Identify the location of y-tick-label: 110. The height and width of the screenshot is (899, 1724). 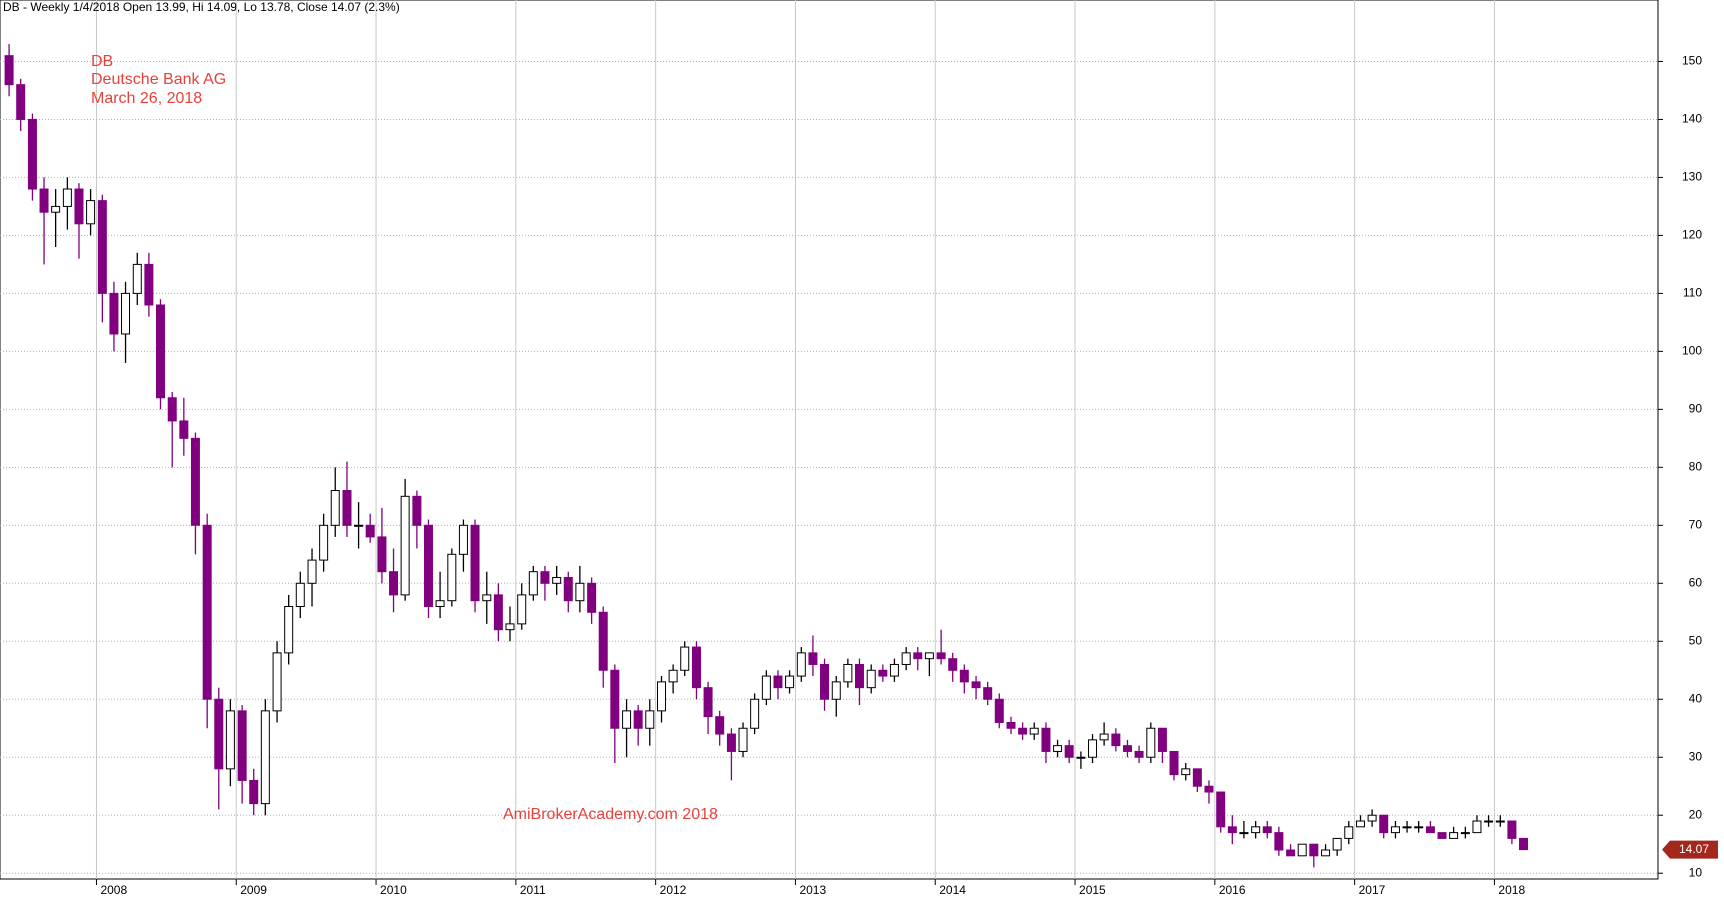
(1692, 293).